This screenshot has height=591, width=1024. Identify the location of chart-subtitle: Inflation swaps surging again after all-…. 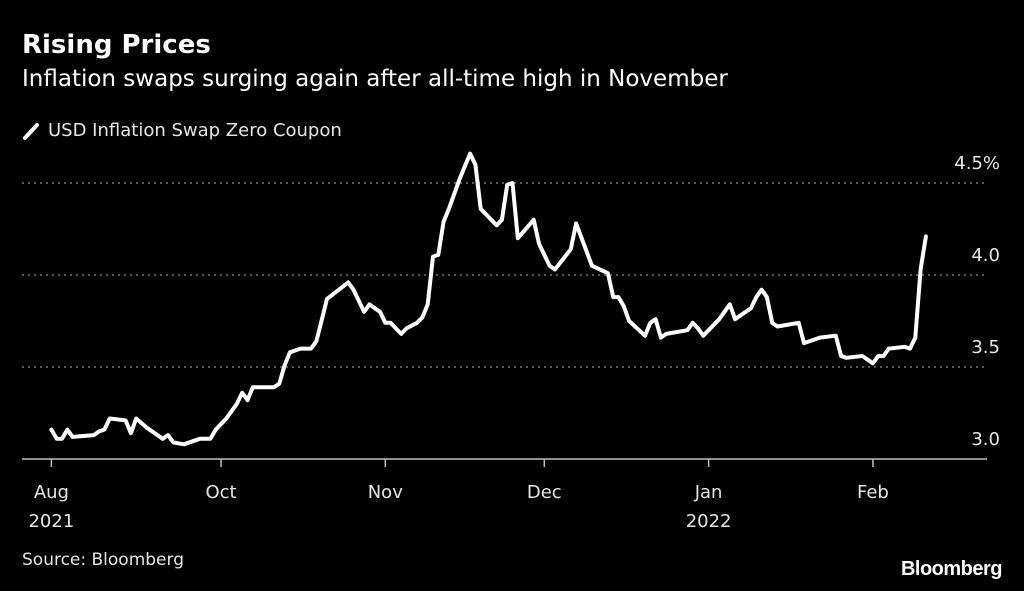
(375, 79).